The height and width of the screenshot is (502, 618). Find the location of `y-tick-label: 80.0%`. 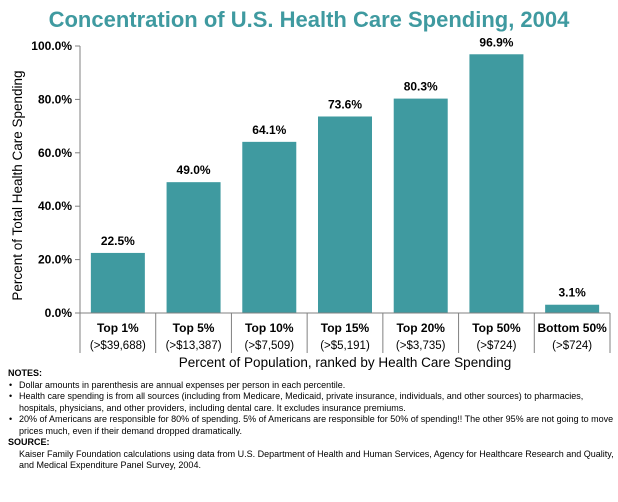

y-tick-label: 80.0% is located at coordinates (55, 99).